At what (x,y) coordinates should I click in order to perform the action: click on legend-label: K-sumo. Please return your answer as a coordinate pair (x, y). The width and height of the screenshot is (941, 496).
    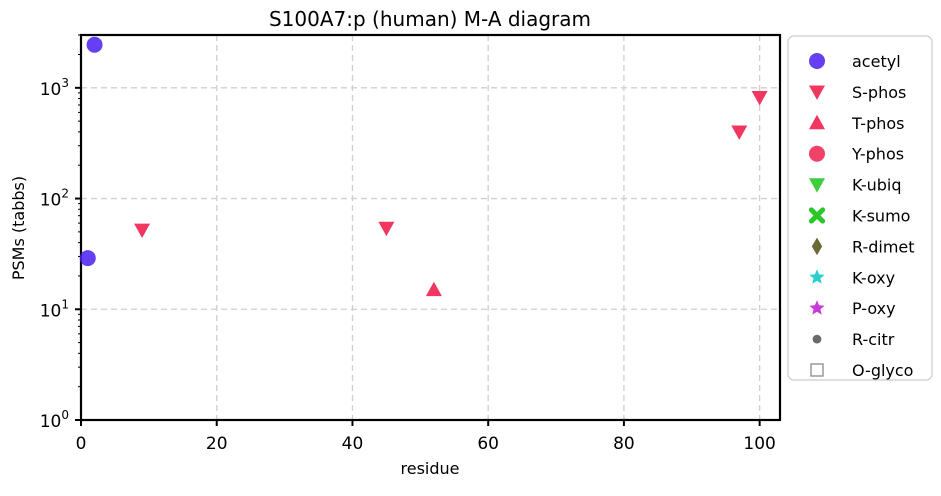
    Looking at the image, I should click on (881, 216).